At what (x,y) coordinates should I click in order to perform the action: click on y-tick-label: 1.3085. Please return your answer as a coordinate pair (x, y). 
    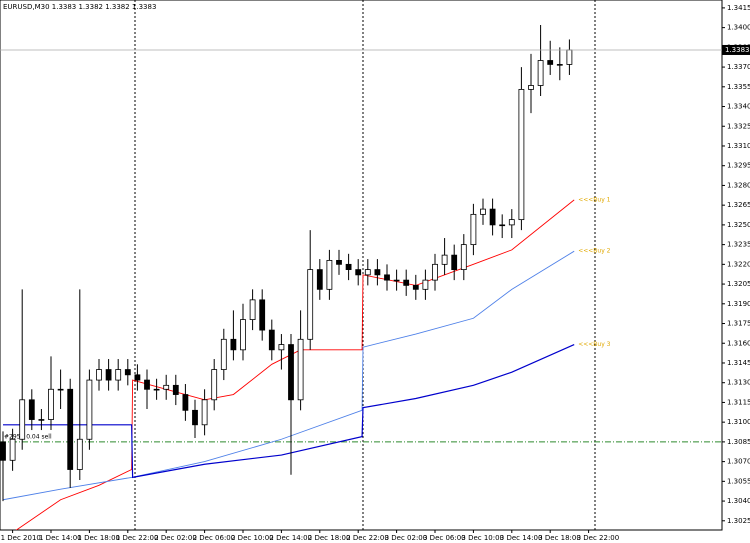
    Looking at the image, I should click on (738, 442).